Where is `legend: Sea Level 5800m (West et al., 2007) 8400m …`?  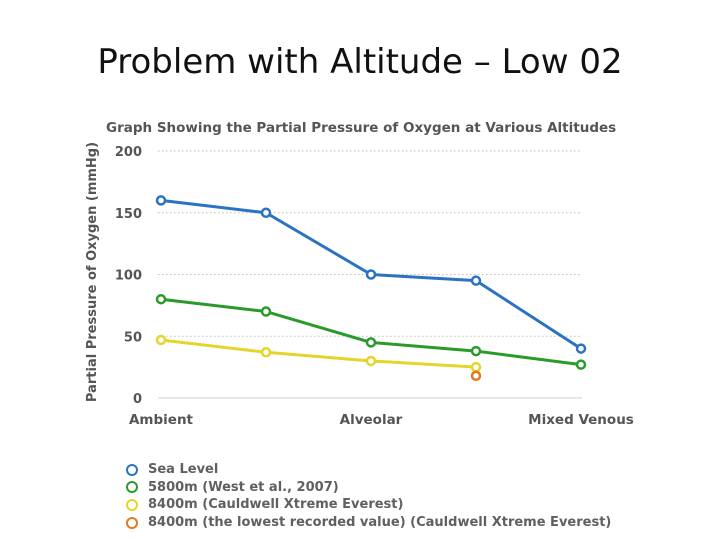
legend: Sea Level 5800m (West et al., 2007) 8400m … is located at coordinates (368, 496).